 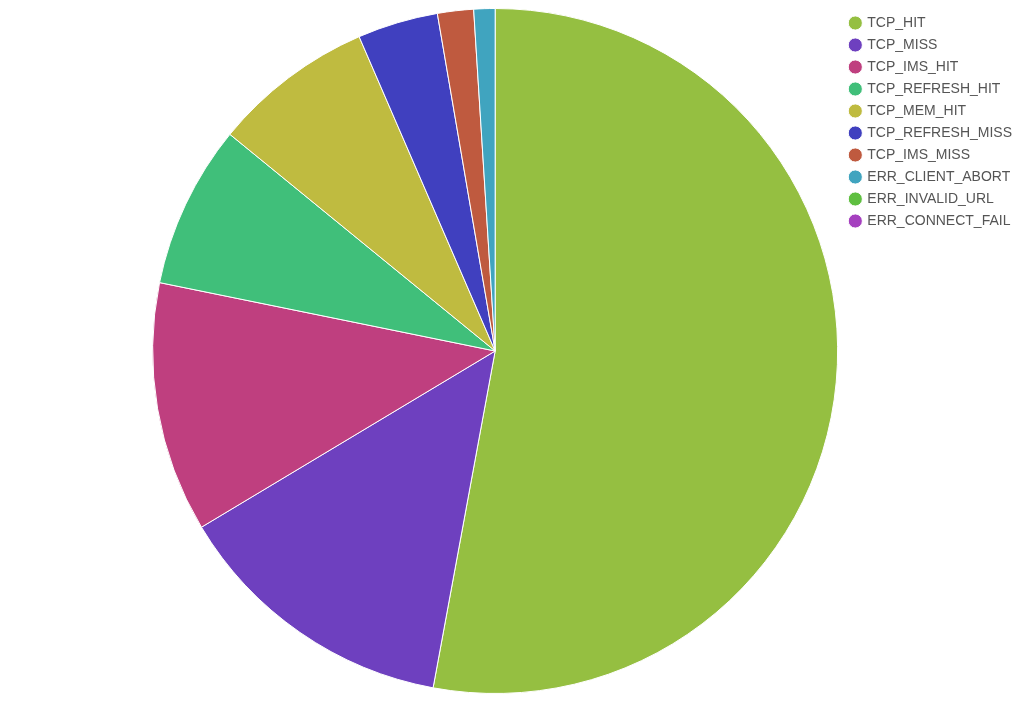 What do you see at coordinates (934, 87) in the screenshot?
I see `legend-label: TCP_REFRESH_HIT` at bounding box center [934, 87].